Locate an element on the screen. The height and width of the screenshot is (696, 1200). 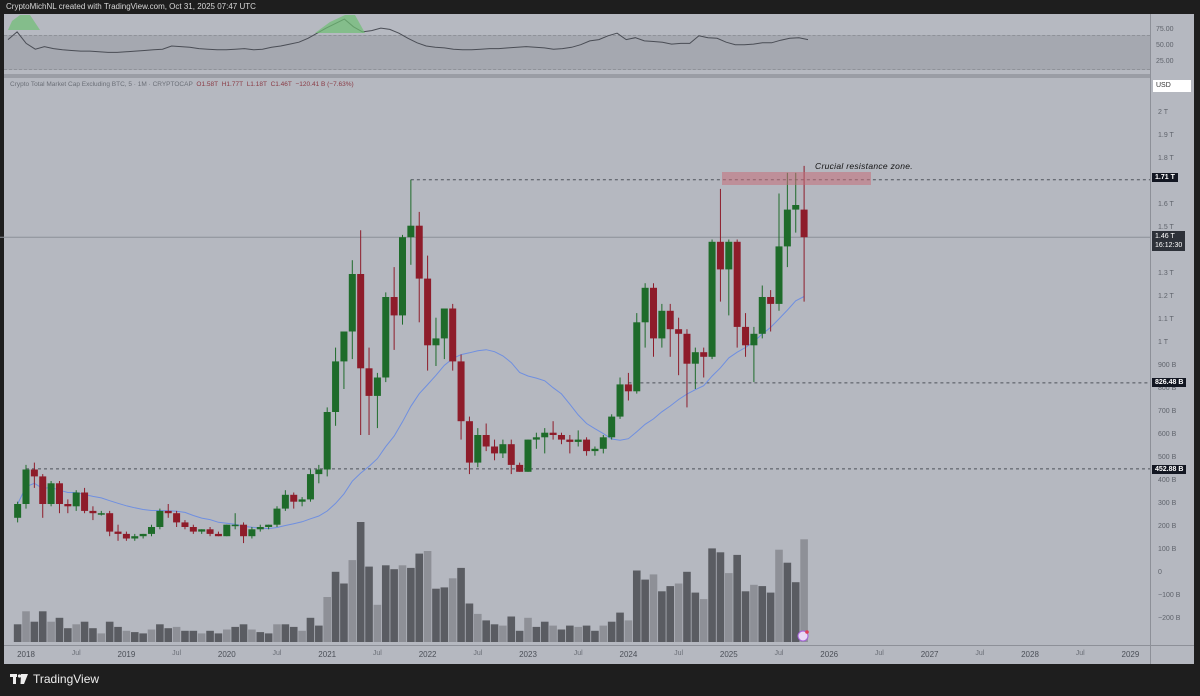
rsi-pane is located at coordinates (577, 44).